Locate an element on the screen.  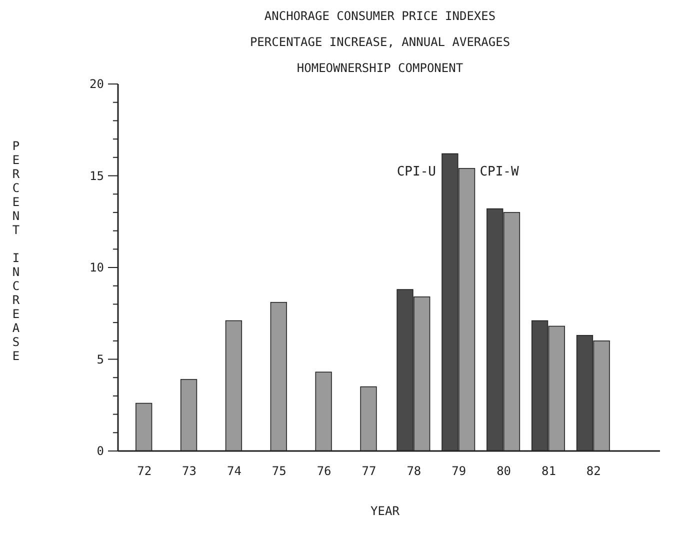
y-tick-label: 10 is located at coordinates (97, 267).